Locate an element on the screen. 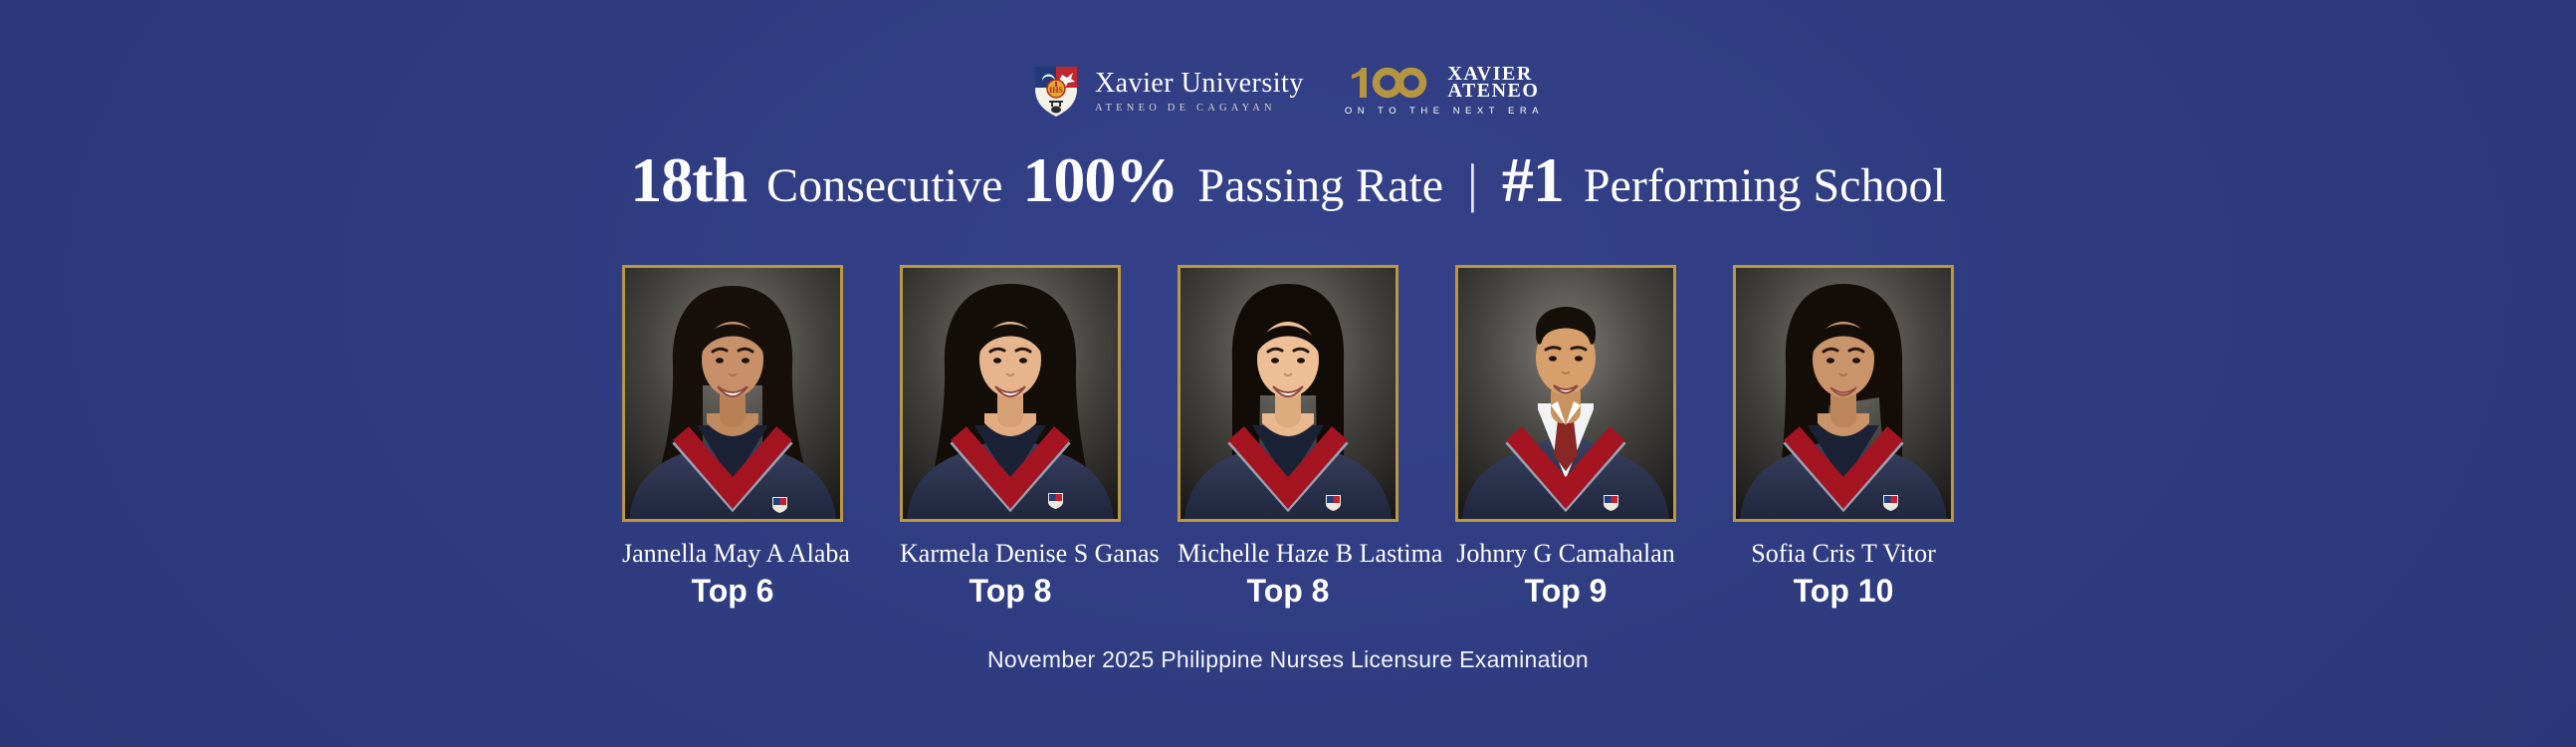 This screenshot has height=747, width=2576. topnotcher-card: Johnry G Camahalan Top 9 is located at coordinates (1565, 437).